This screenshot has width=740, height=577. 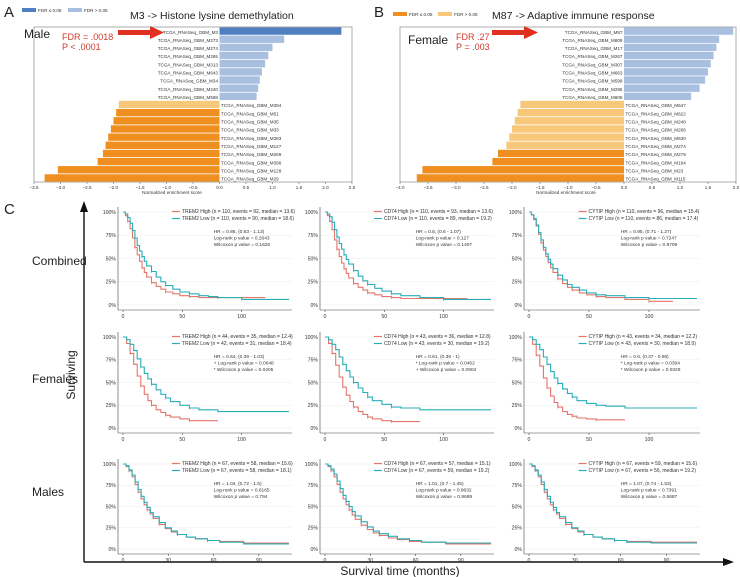 What do you see at coordinates (540, 187) in the screenshot?
I see `panel-b-tick-label: −1.5` at bounding box center [540, 187].